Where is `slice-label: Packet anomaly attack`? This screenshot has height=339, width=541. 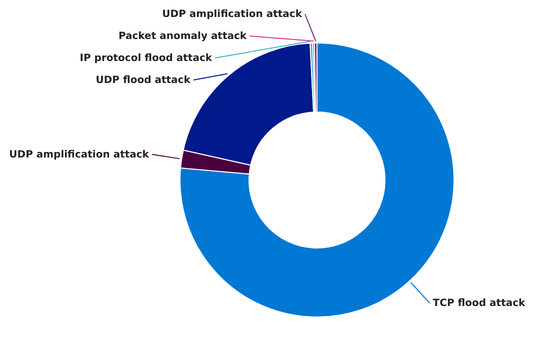 slice-label: Packet anomaly attack is located at coordinates (182, 36).